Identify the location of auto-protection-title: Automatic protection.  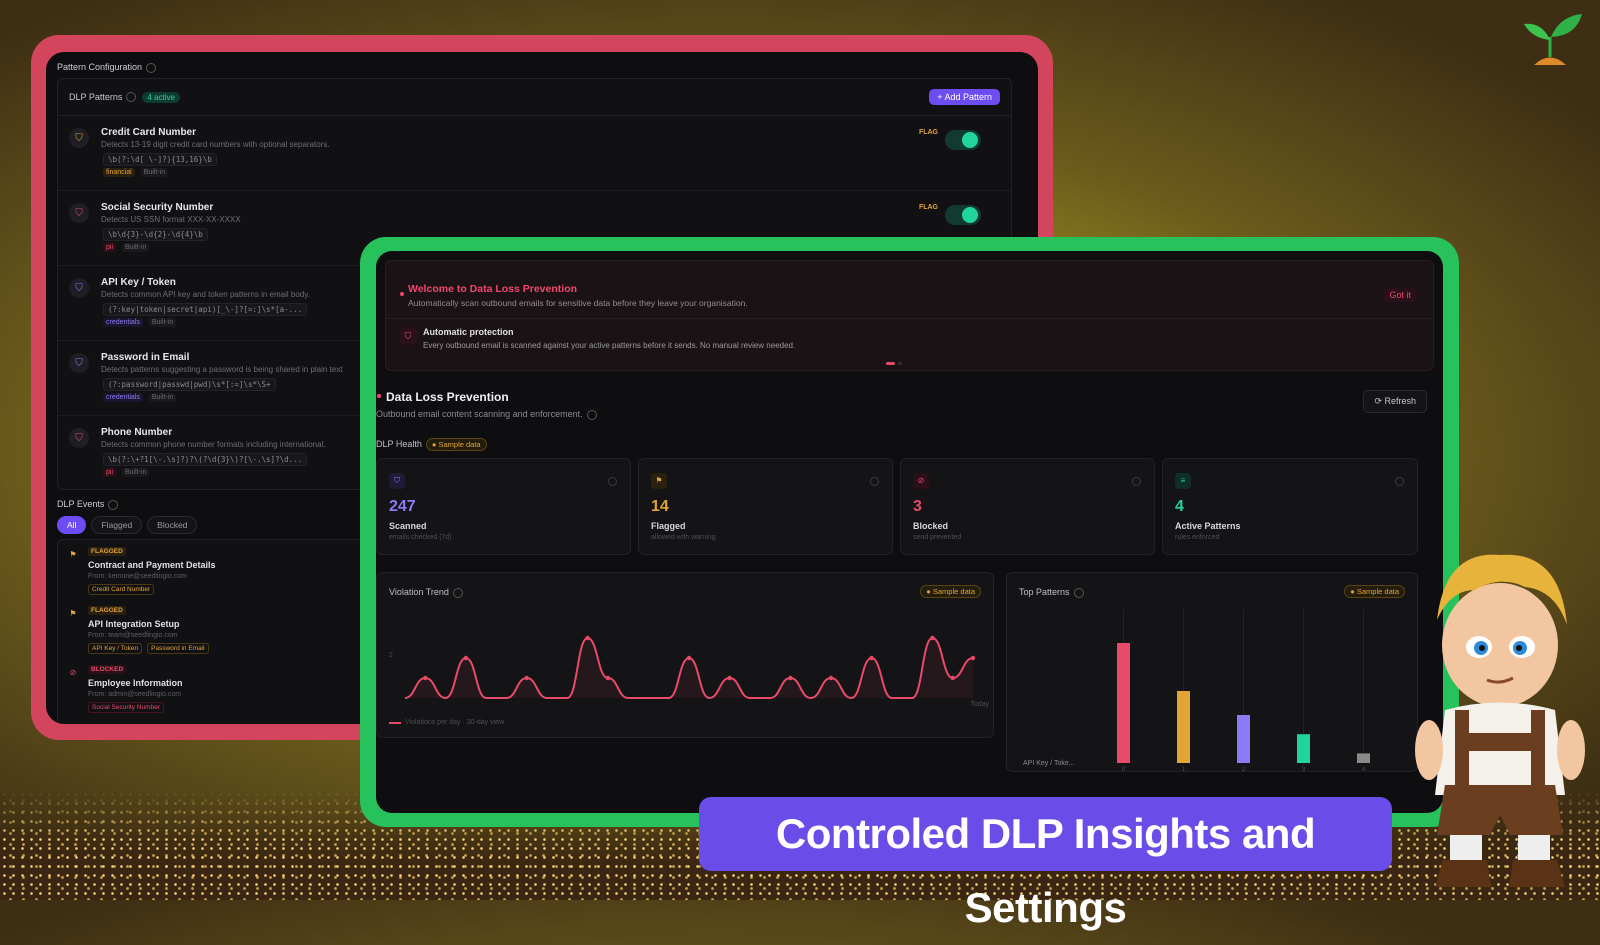
(468, 332).